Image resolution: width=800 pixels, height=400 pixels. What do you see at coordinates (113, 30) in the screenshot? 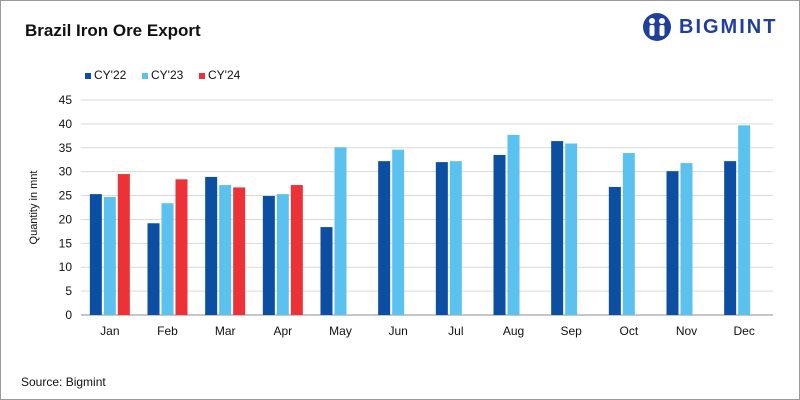
I see `chart-title: Brazil Iron Ore Export` at bounding box center [113, 30].